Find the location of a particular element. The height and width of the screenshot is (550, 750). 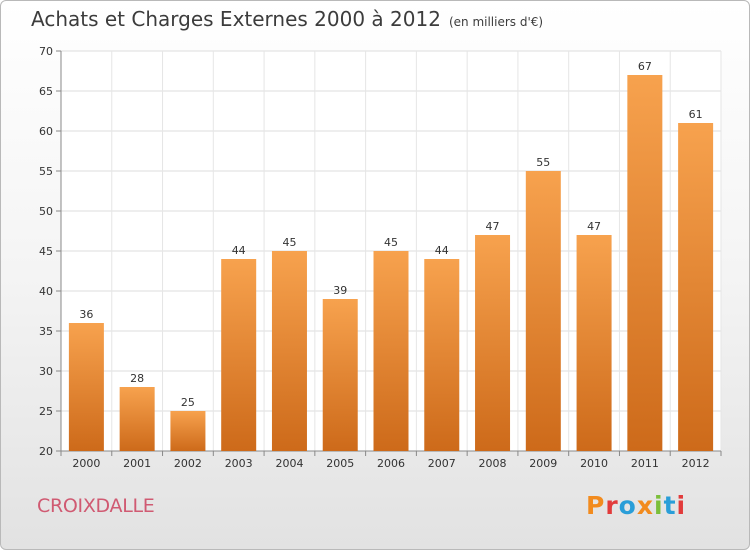

x-tick-label: 2009 is located at coordinates (543, 463).